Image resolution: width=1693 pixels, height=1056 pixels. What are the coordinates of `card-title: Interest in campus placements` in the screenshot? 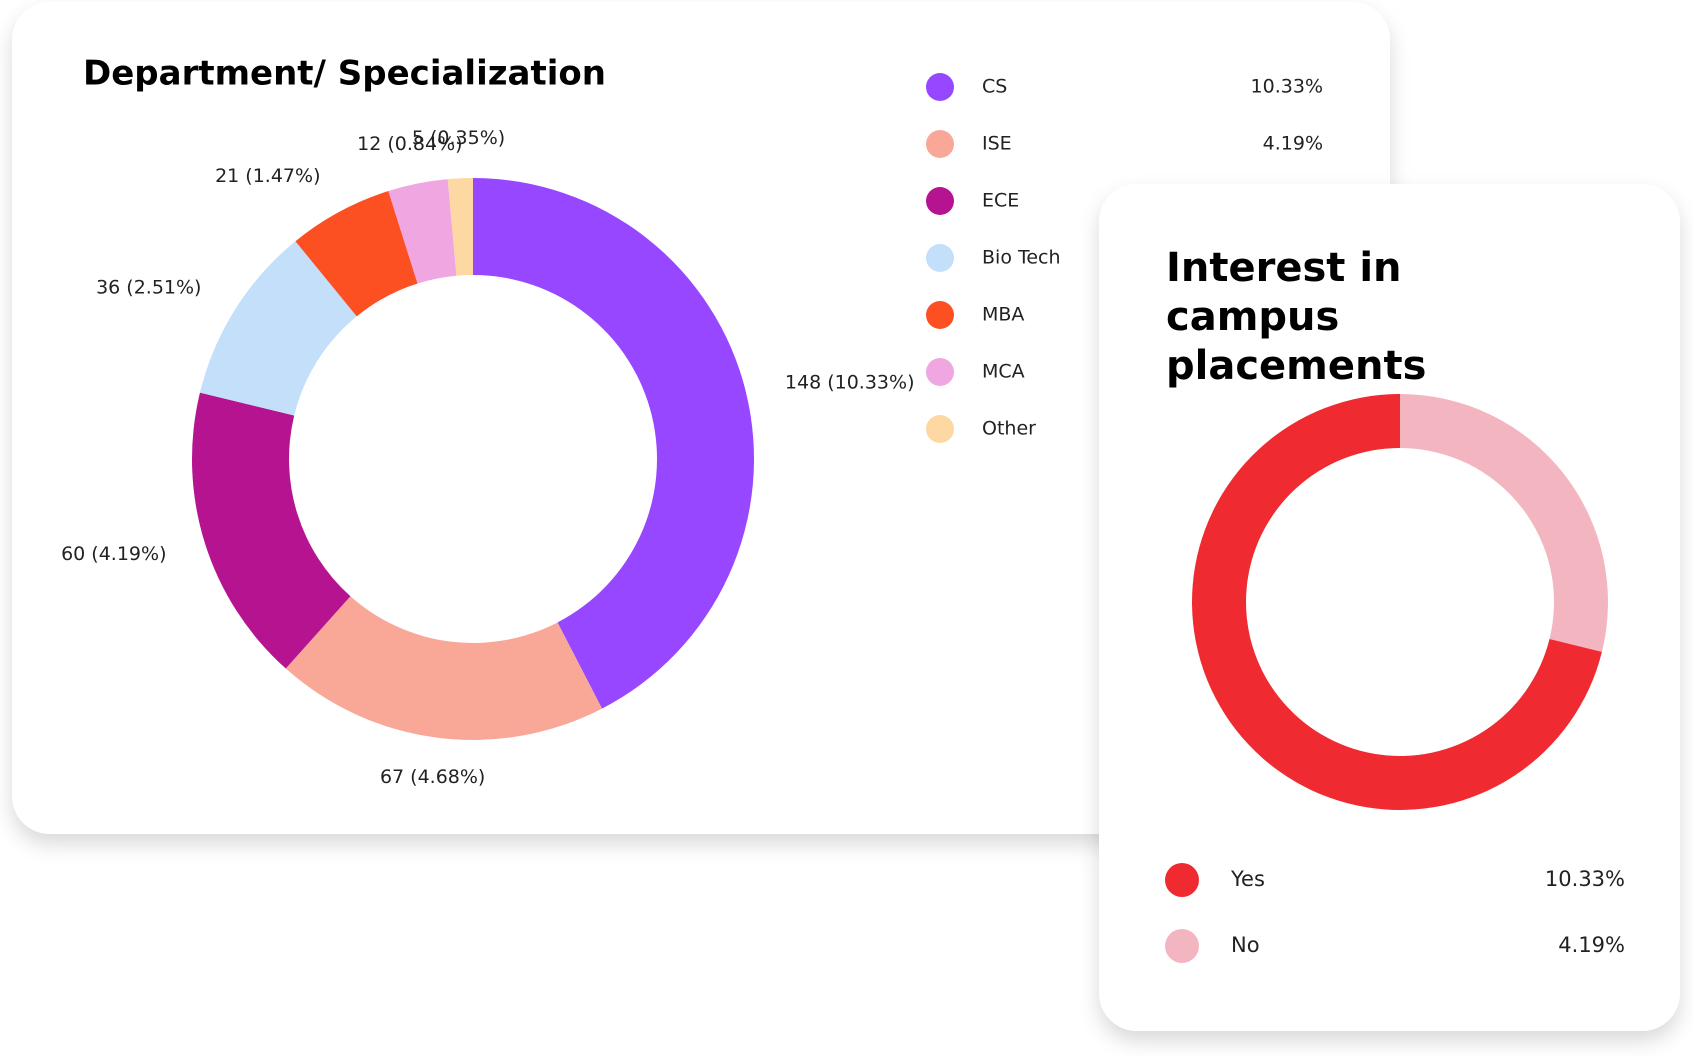 It's located at (1296, 317).